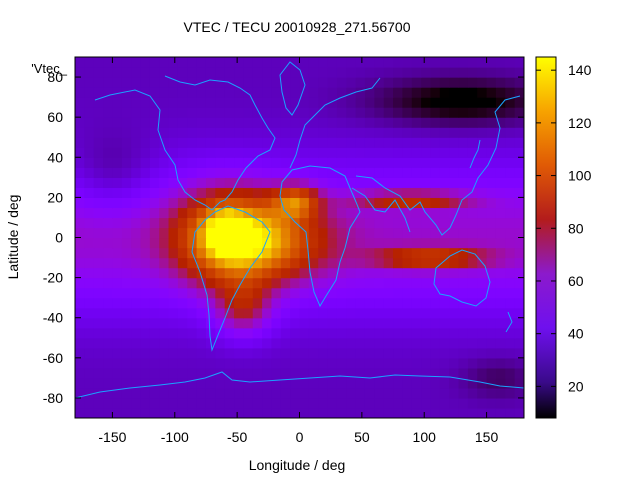  What do you see at coordinates (300, 437) in the screenshot?
I see `x-tick-label: 0` at bounding box center [300, 437].